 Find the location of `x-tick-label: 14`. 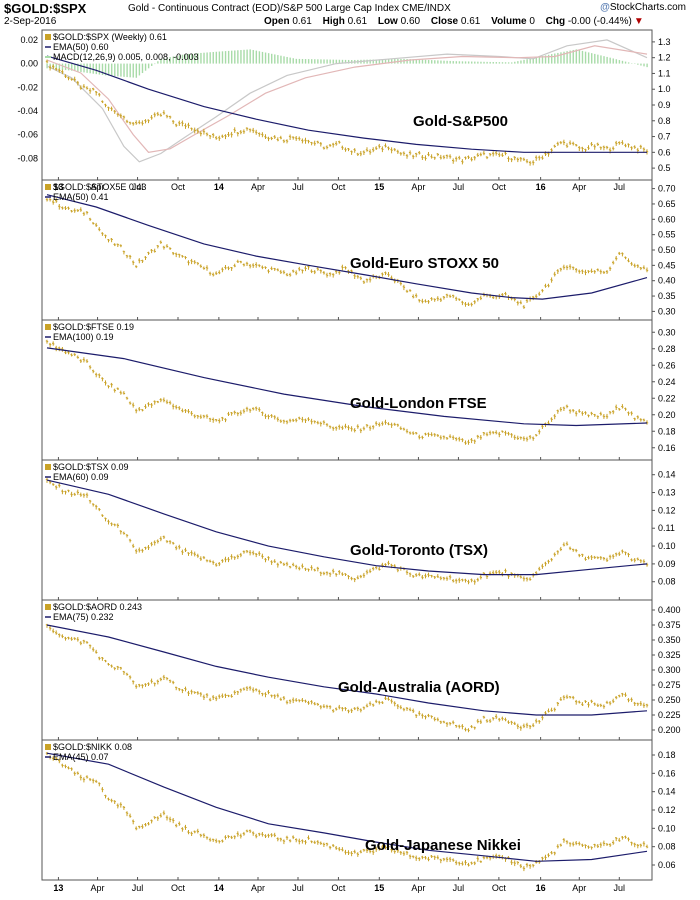

x-tick-label: 14 is located at coordinates (219, 187).